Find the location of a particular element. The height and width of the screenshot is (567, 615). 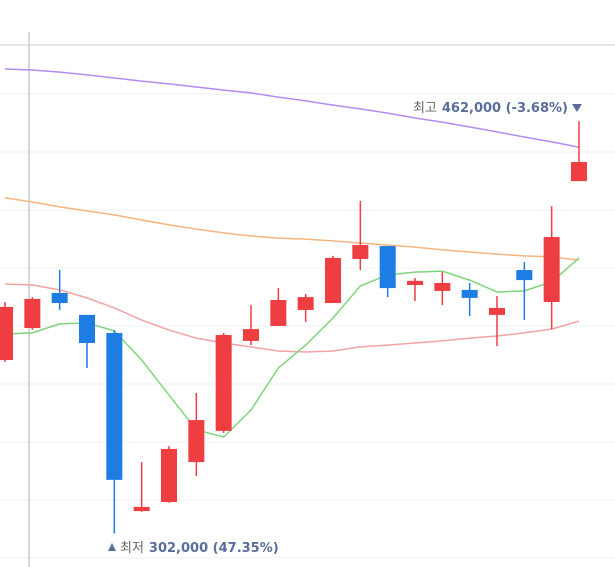

min-label: 최저 is located at coordinates (132, 548).